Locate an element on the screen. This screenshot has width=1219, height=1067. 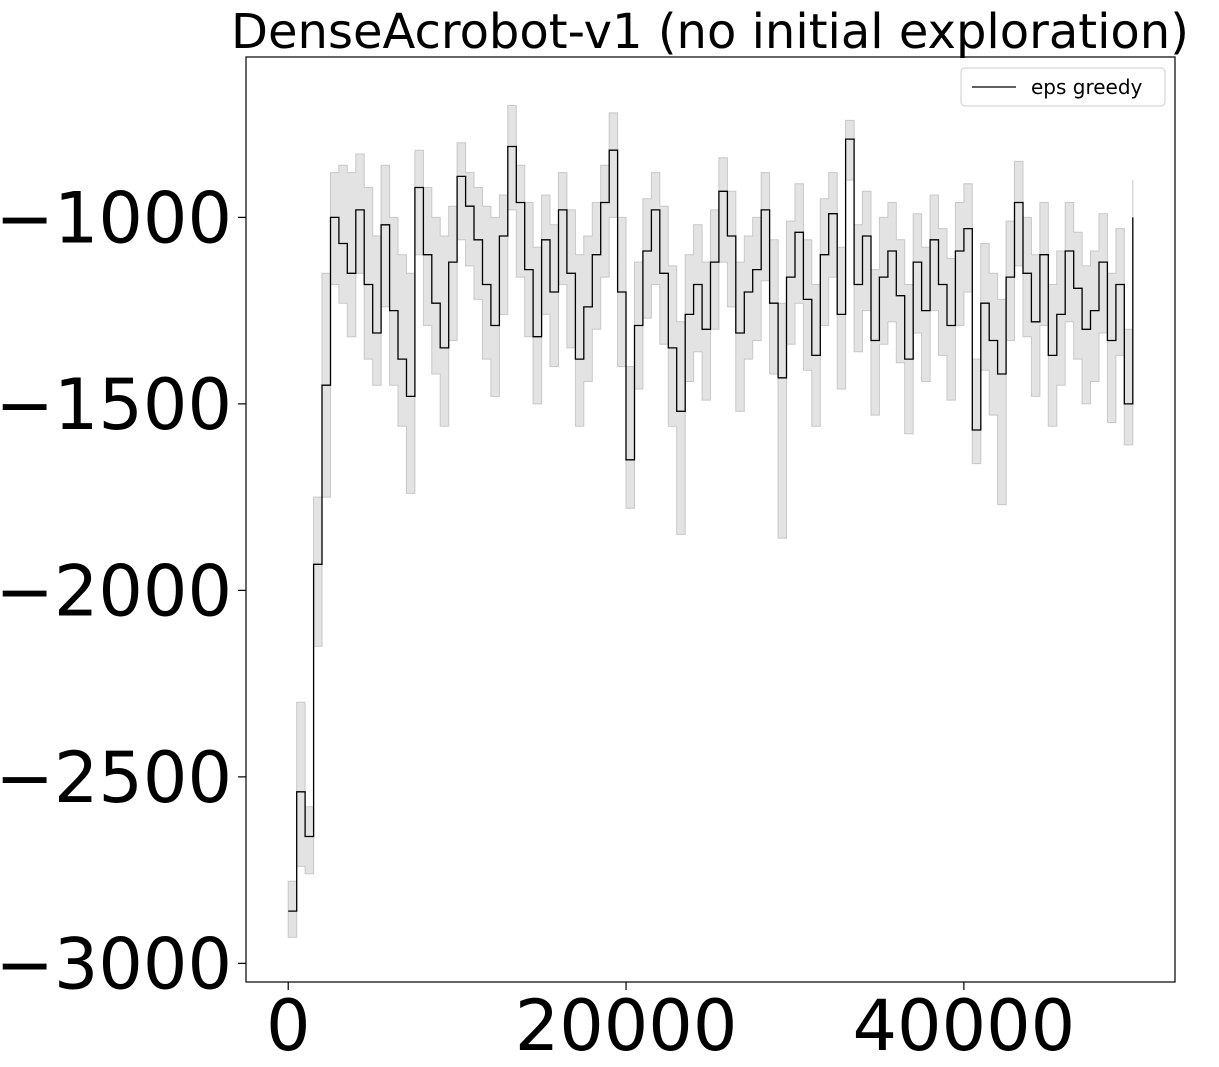
x-tick-label: 0 is located at coordinates (288, 1026).